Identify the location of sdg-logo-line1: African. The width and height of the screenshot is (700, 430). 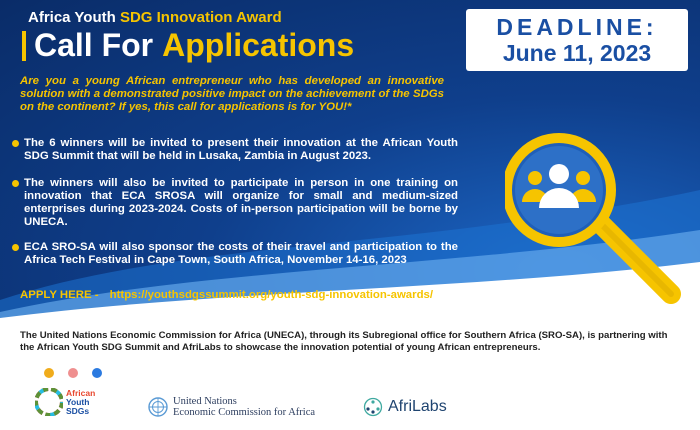
(81, 392).